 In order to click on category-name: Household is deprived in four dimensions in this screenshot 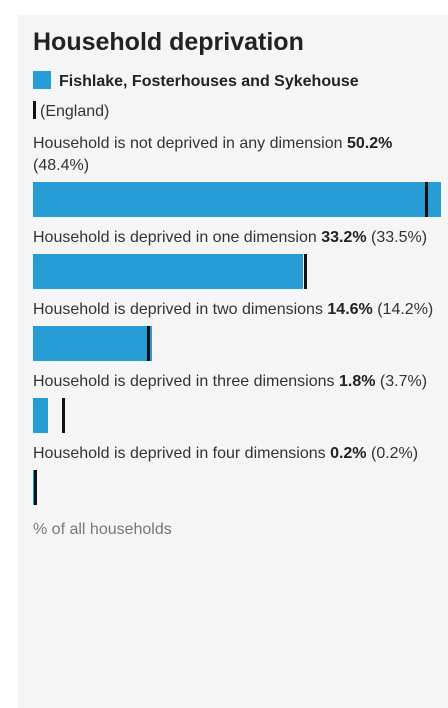, I will do `click(179, 453)`.